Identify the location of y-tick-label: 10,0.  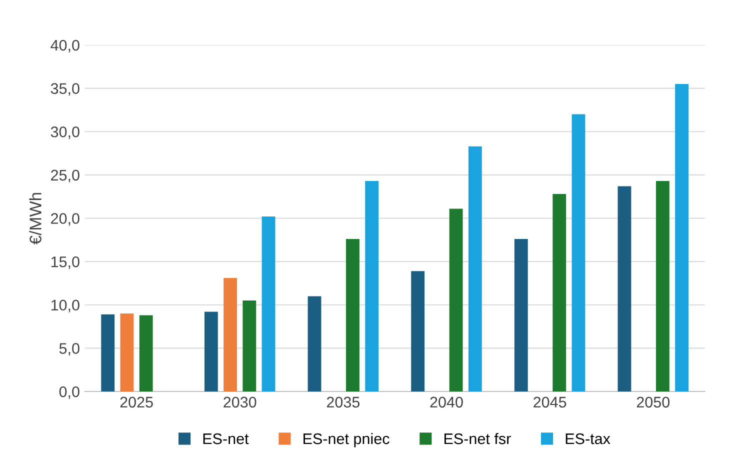
(65, 306).